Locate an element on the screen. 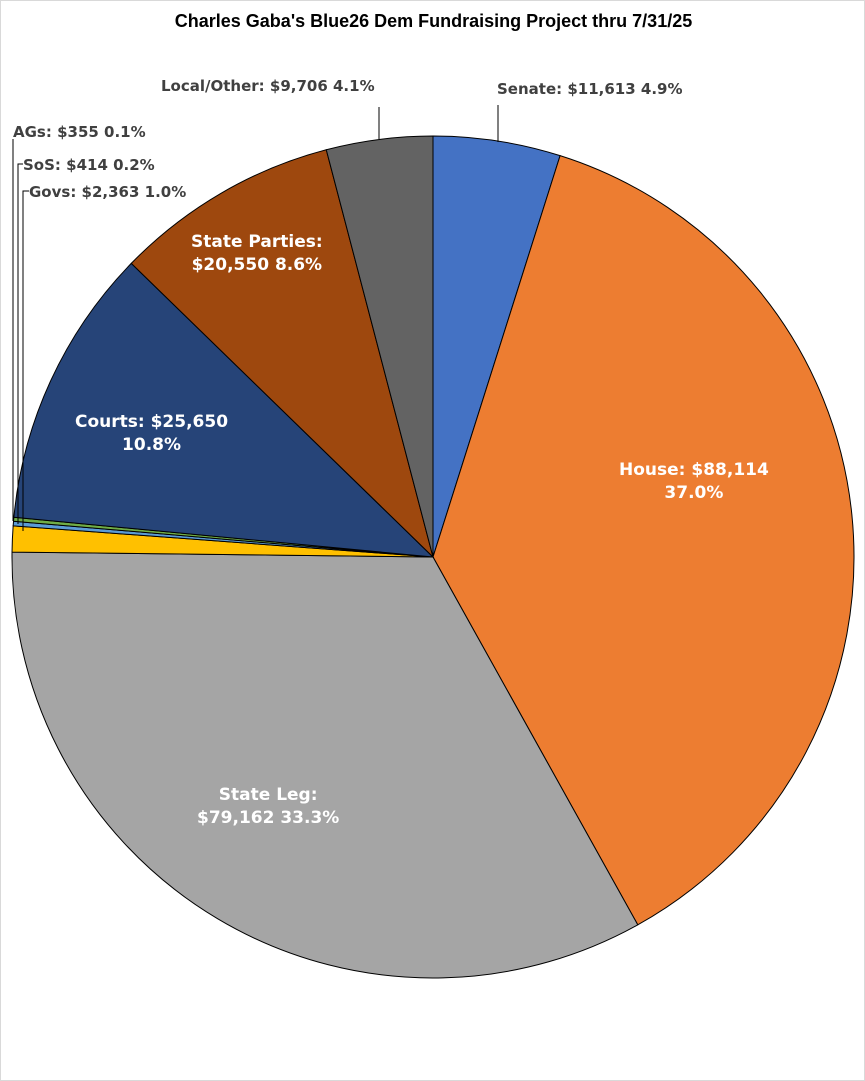 Image resolution: width=865 pixels, height=1081 pixels. slice-state-parties is located at coordinates (282, 354).